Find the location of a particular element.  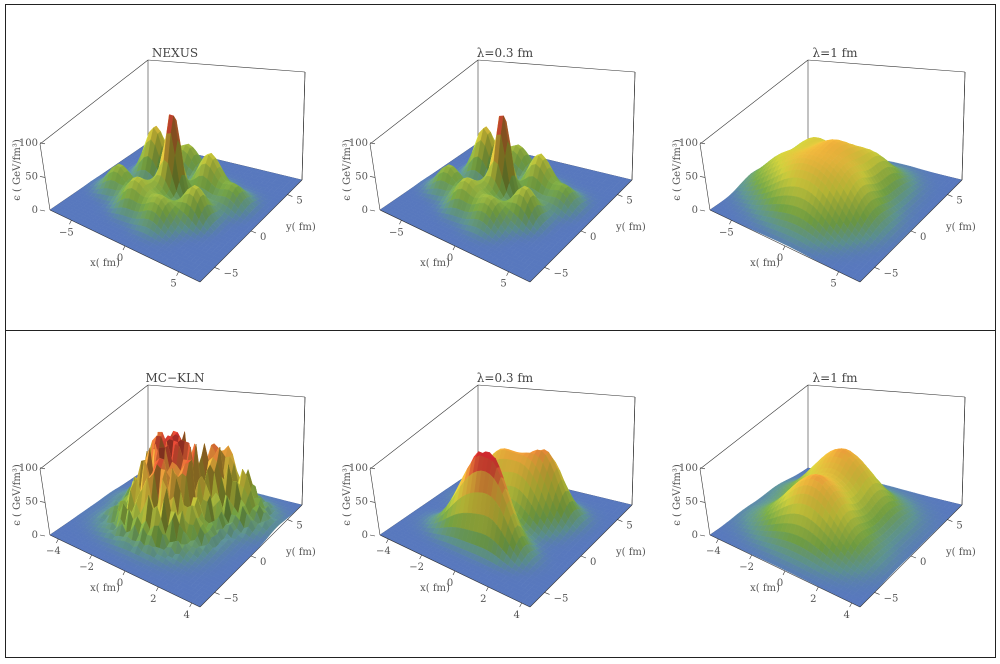

panel-title: MC−KLN is located at coordinates (175, 378).